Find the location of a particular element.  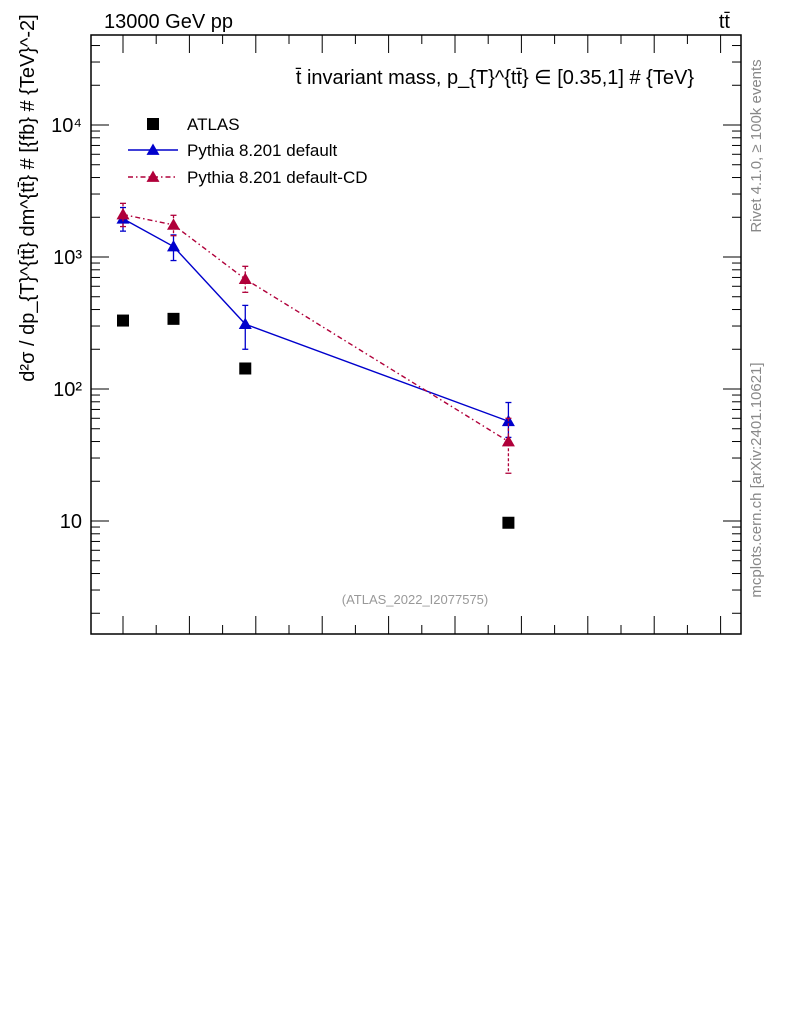

legend-marker-square is located at coordinates (153, 124).